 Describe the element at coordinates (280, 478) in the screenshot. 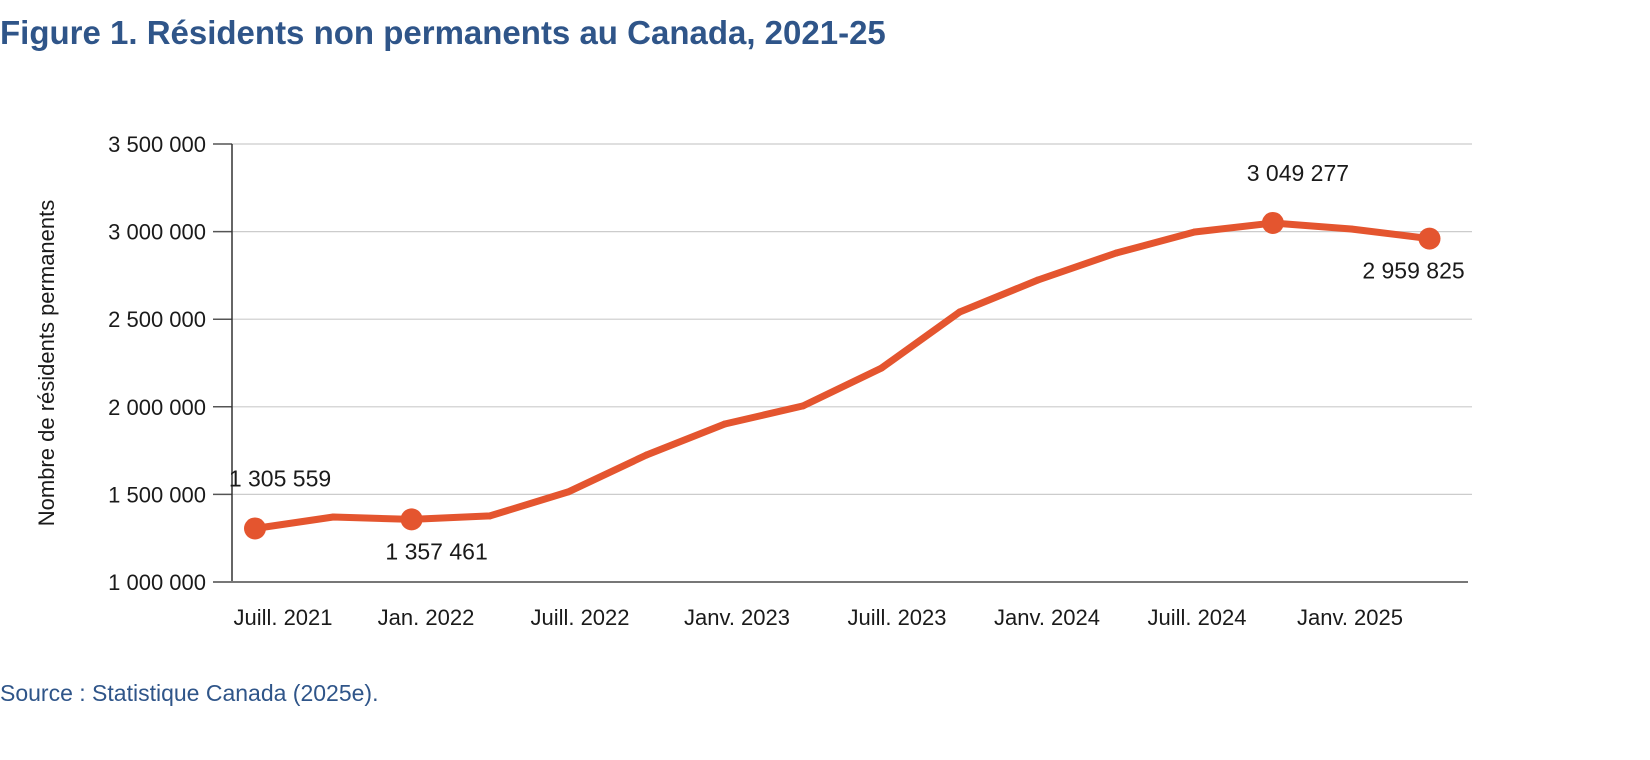

I see `data-label: 1 305 559` at that location.